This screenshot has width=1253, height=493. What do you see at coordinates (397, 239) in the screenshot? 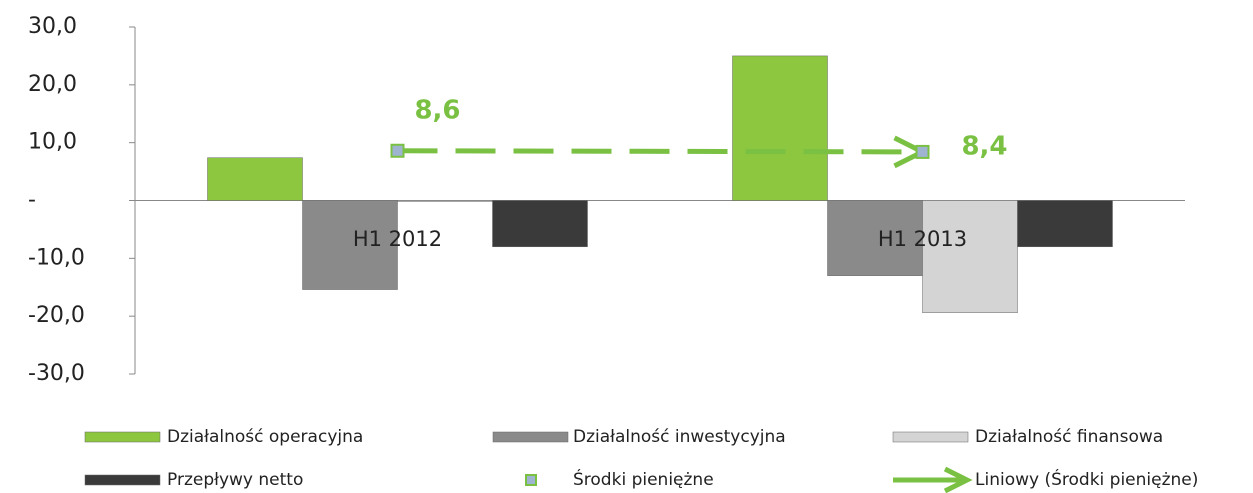
I see `x-tick-label: H1 2012` at bounding box center [397, 239].